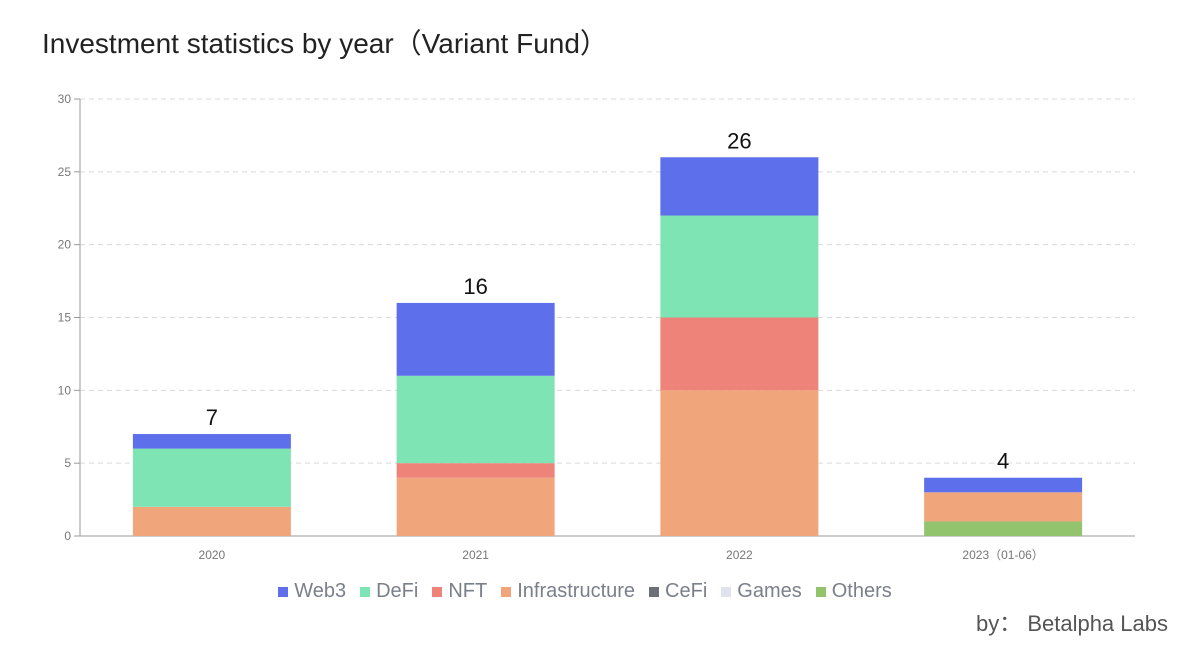 This screenshot has width=1200, height=654. Describe the element at coordinates (1003, 461) in the screenshot. I see `bar-total-label: 4` at that location.